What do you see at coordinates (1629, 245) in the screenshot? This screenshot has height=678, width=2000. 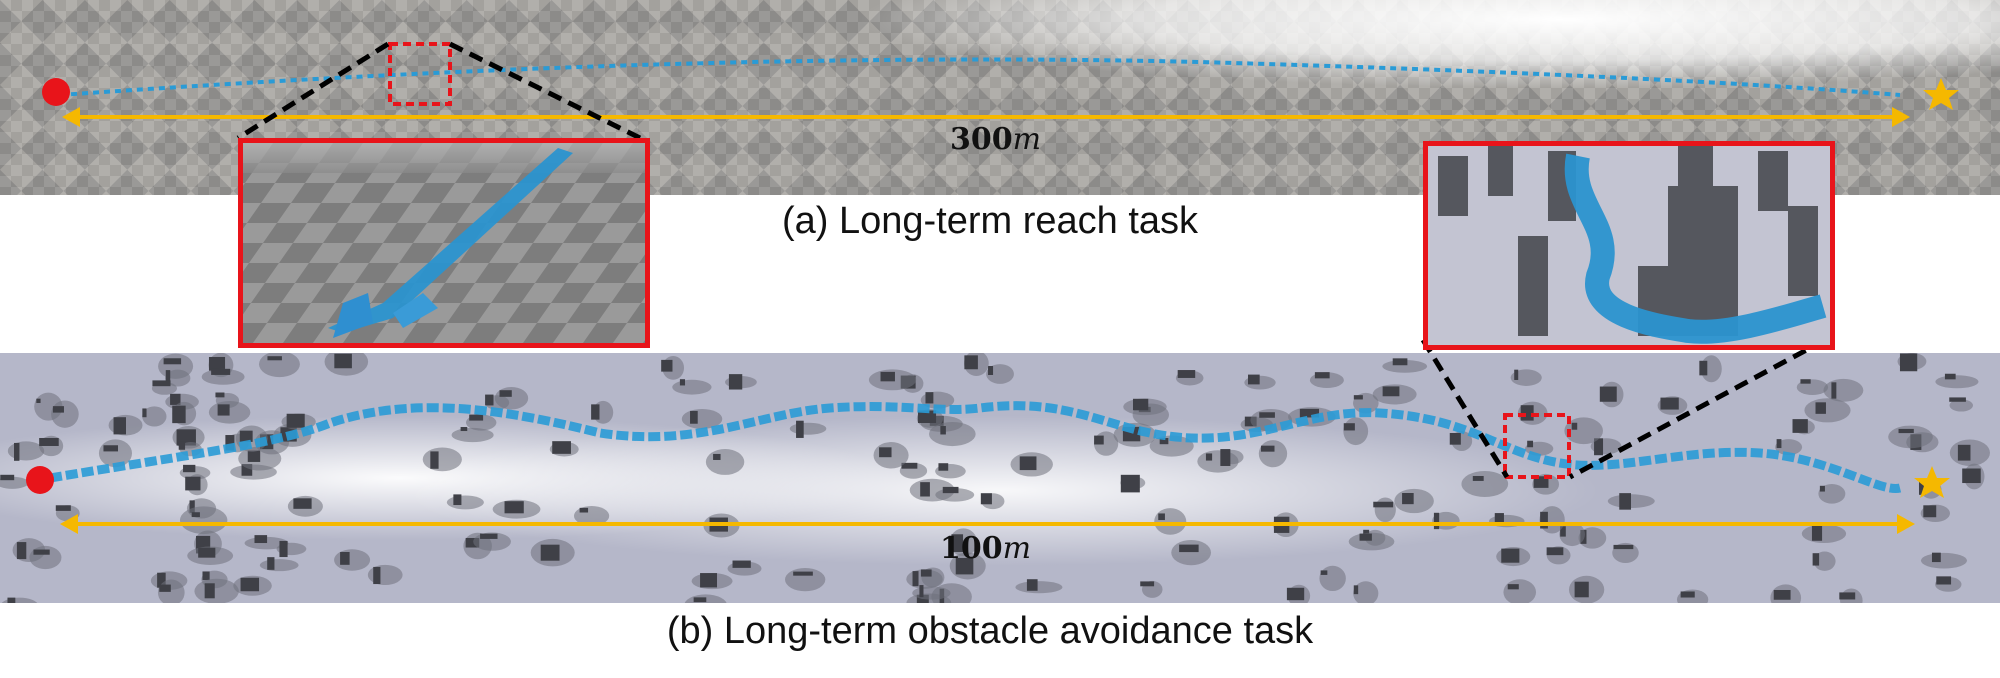 I see `obstacle-inset-image` at bounding box center [1629, 245].